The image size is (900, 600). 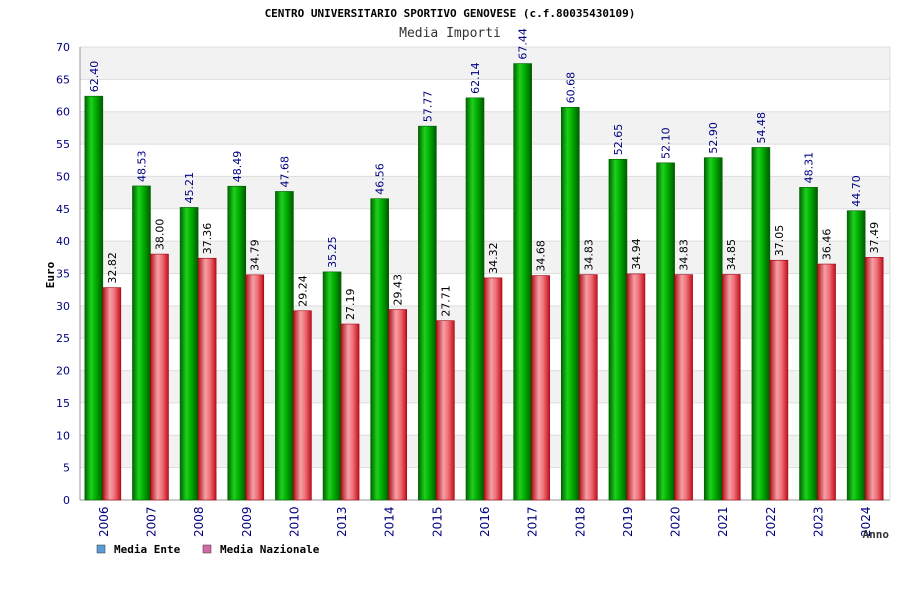 I want to click on data-label-media-nazionale: 37.49, so click(x=874, y=238).